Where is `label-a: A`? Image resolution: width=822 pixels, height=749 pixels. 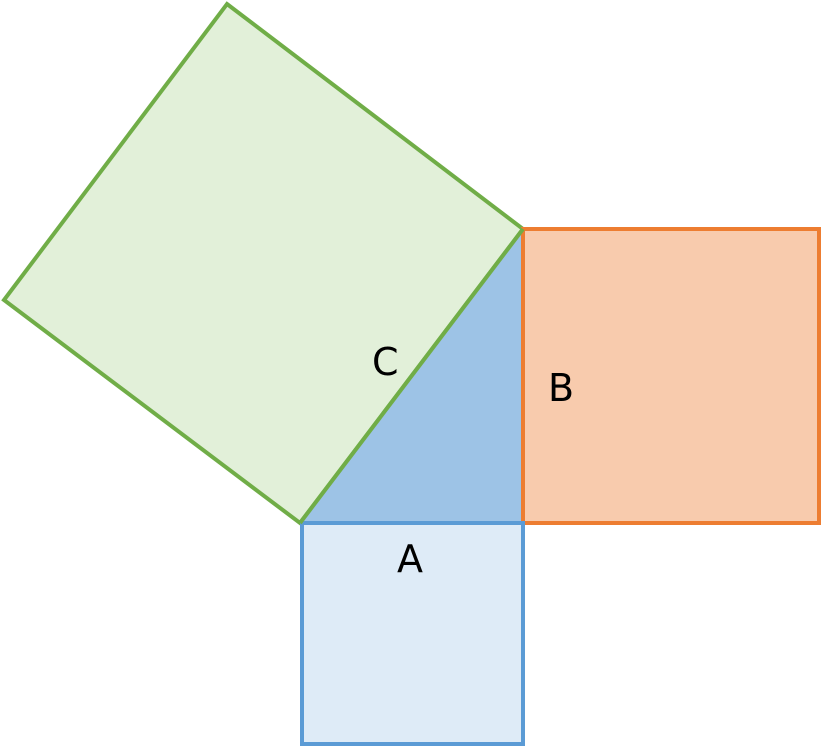
label-a: A is located at coordinates (410, 559).